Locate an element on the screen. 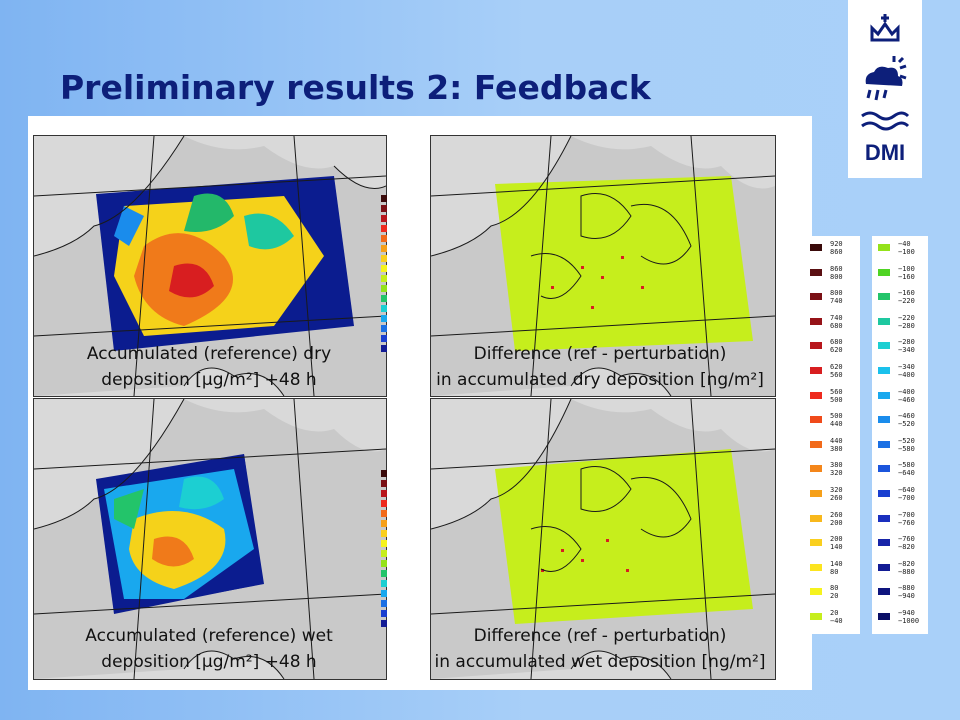 The image size is (960, 720). legend-label: −340 −400 is located at coordinates (906, 371).